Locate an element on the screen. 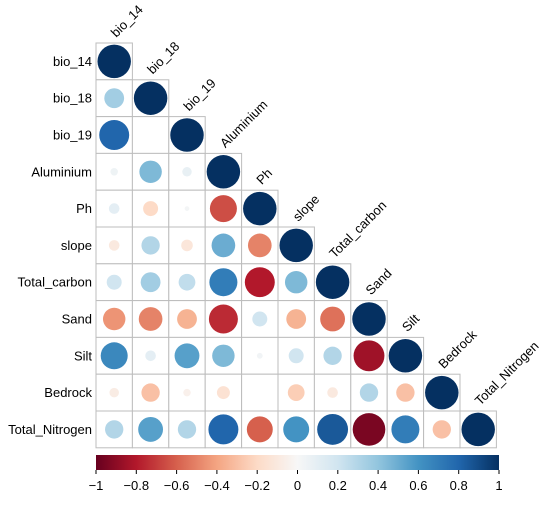 This screenshot has height=505, width=550. correlation-circle-total_carbon-slope is located at coordinates (296, 282).